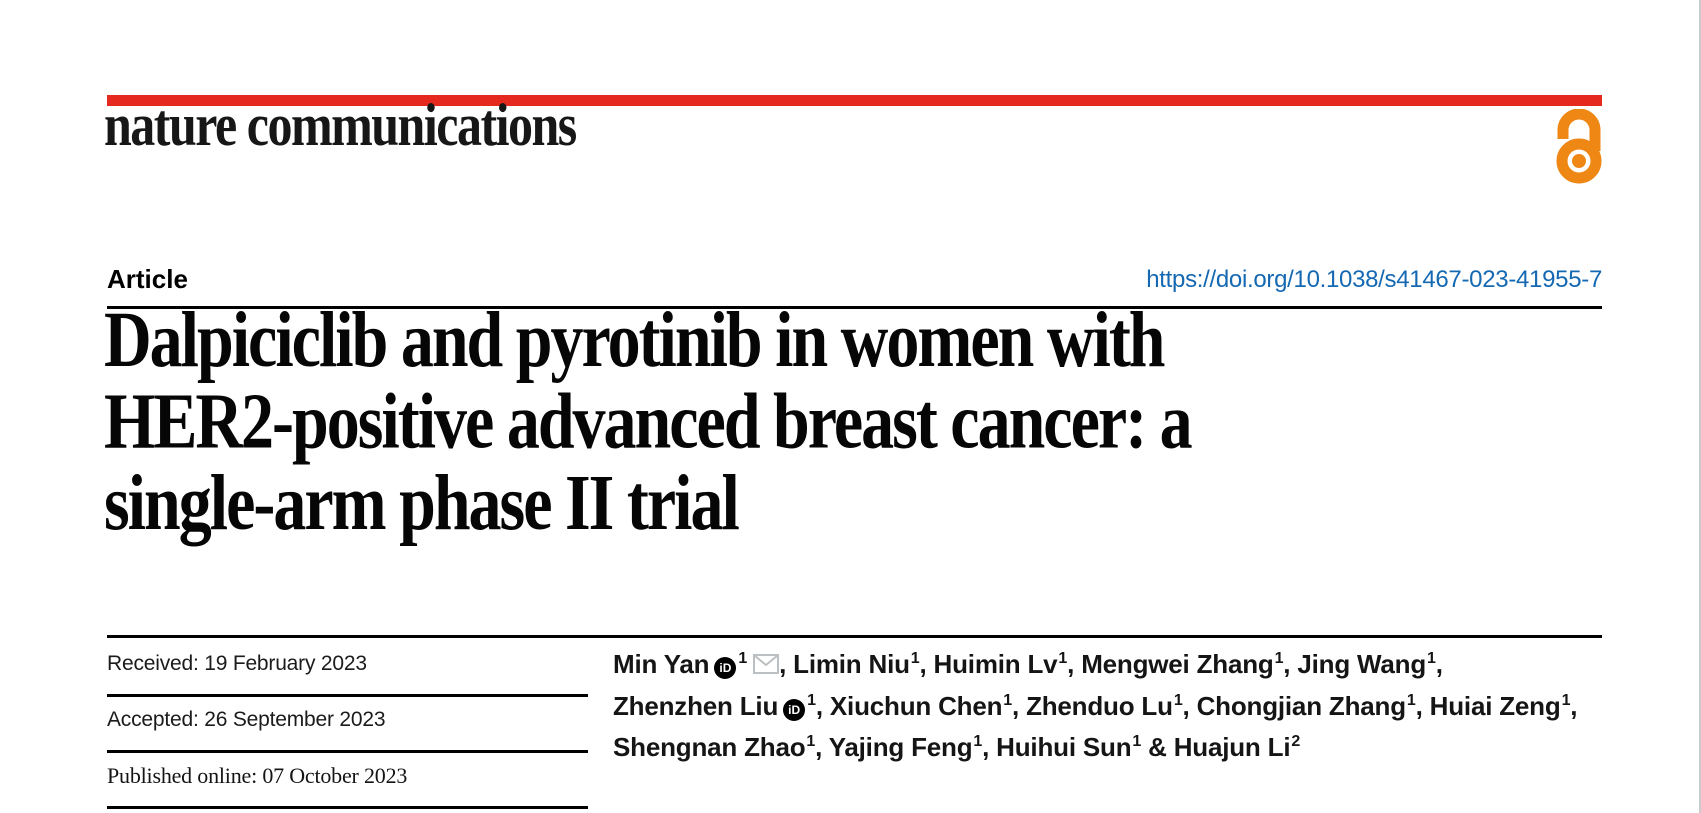 This screenshot has width=1701, height=813. I want to click on accepted-label: Accepted:, so click(153, 719).